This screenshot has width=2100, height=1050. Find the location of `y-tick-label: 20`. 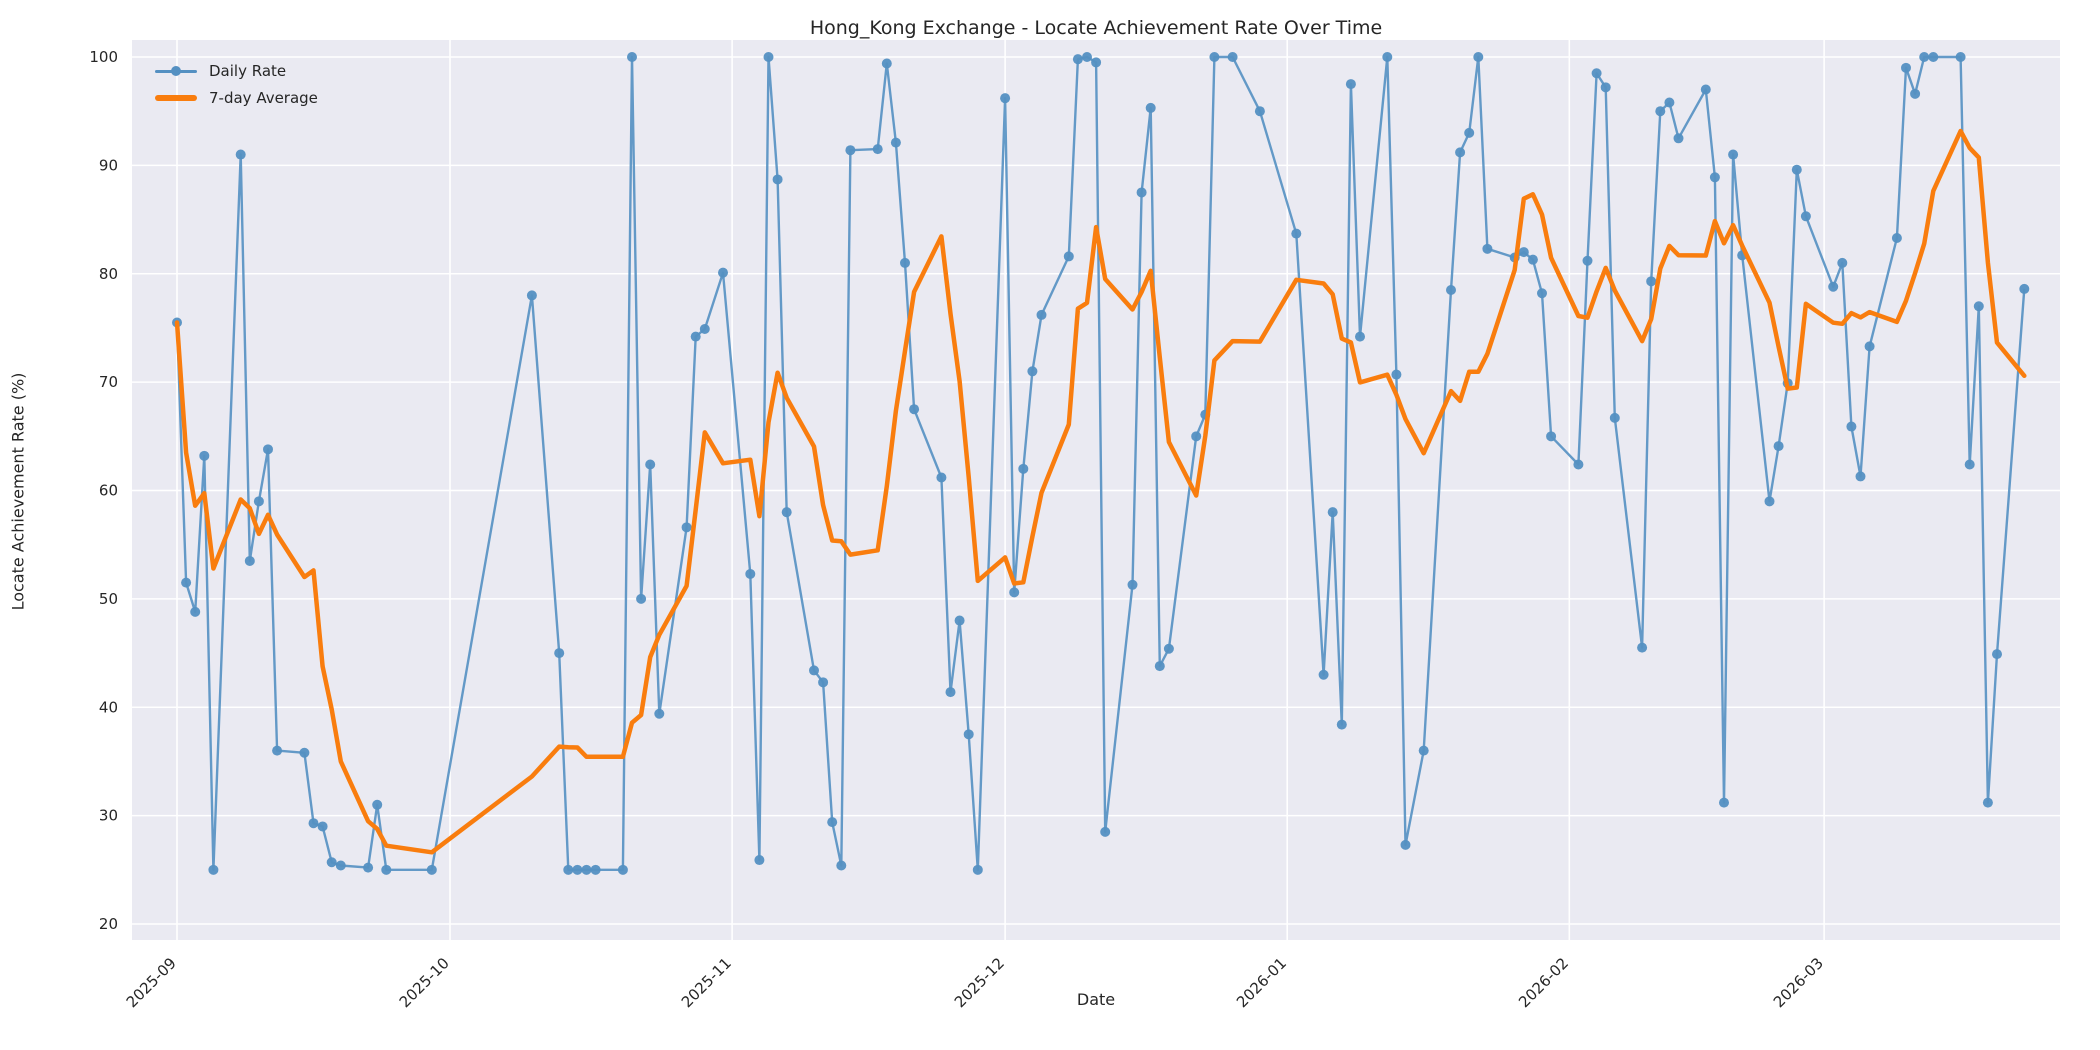

y-tick-label: 20 is located at coordinates (108, 924).